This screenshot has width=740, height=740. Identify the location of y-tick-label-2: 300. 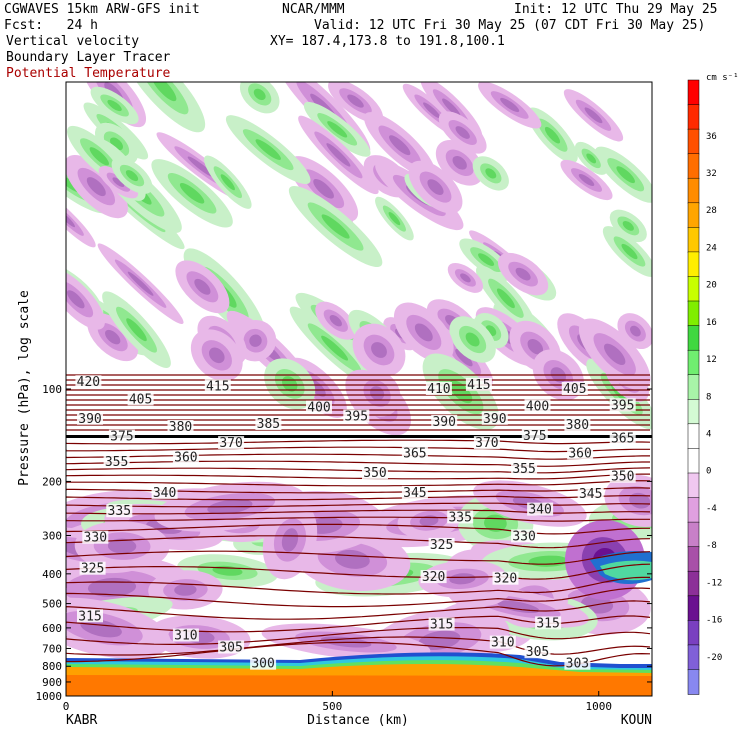
(52, 535).